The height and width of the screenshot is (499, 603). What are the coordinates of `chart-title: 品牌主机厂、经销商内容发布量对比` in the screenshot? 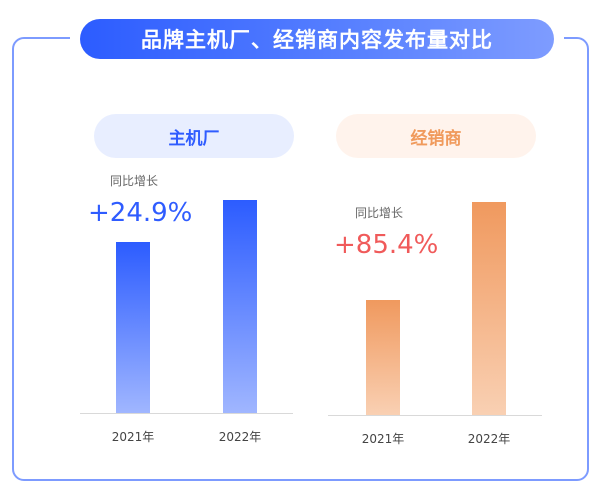 It's located at (317, 39).